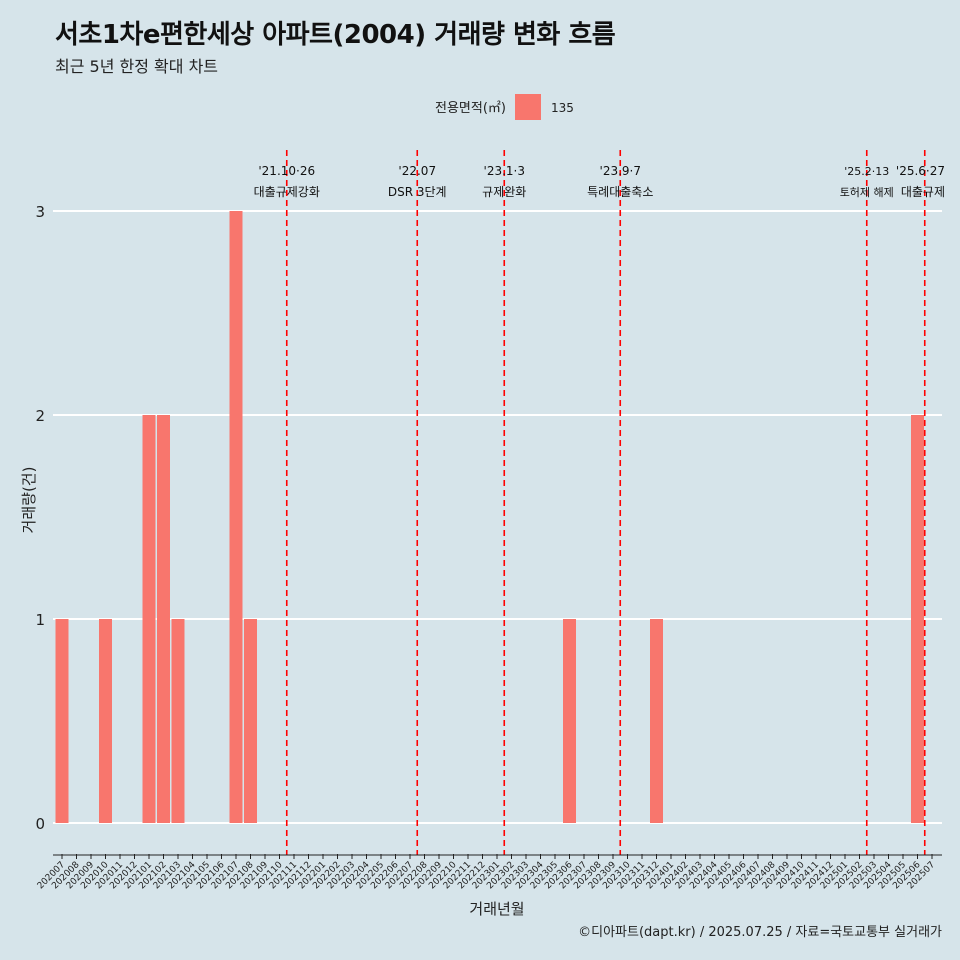 Image resolution: width=960 pixels, height=960 pixels. What do you see at coordinates (620, 171) in the screenshot?
I see `event-date-202309: '23.9·7` at bounding box center [620, 171].